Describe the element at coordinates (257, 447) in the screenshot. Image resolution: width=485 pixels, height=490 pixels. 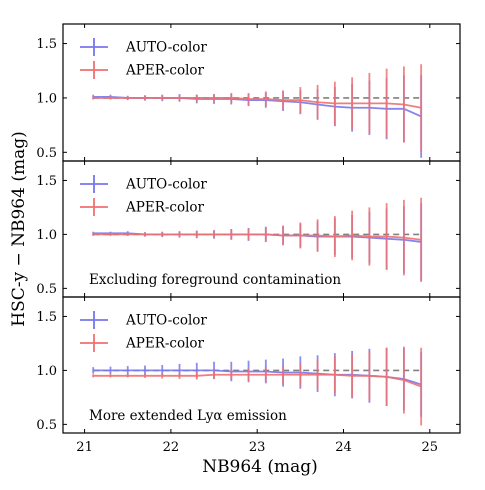
I see `x-tick-label: 23` at that location.